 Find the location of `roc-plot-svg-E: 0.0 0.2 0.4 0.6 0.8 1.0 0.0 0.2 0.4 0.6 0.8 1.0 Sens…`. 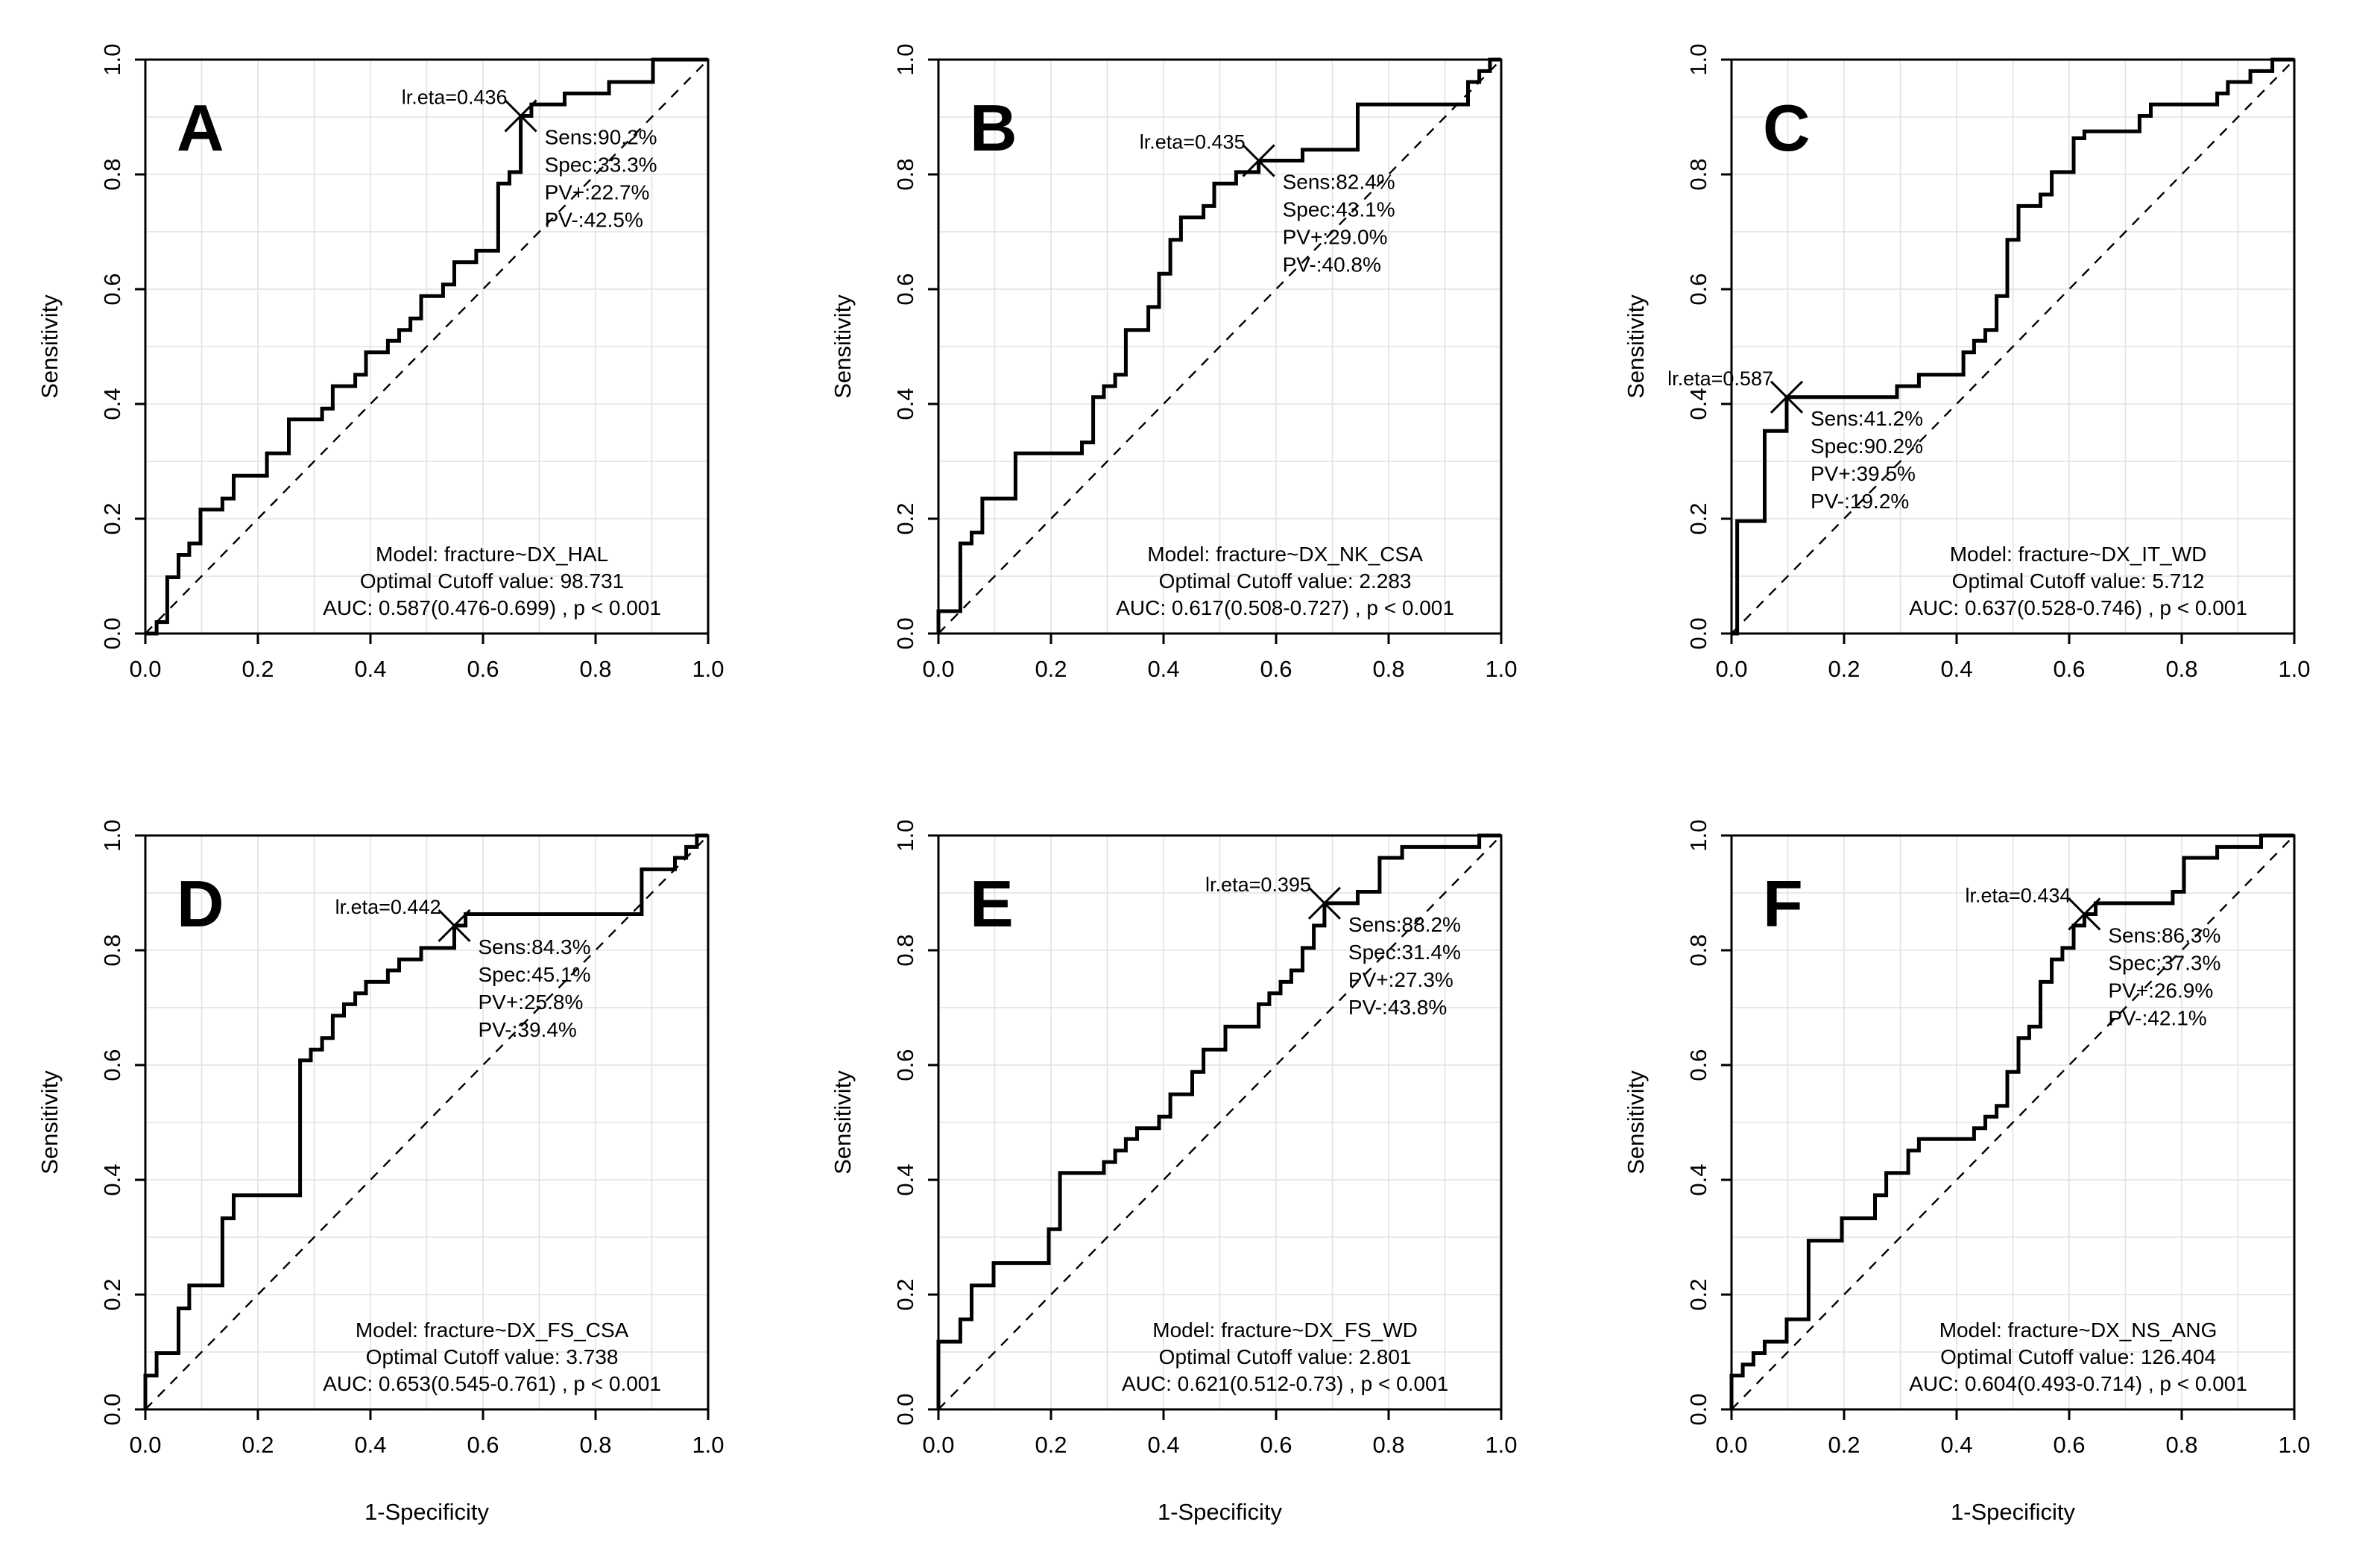

roc-plot-svg-E: 0.0 0.2 0.4 0.6 0.8 1.0 0.0 0.2 0.4 0.6 0.8 1.0 Sens… is located at coordinates (1174, 1172).